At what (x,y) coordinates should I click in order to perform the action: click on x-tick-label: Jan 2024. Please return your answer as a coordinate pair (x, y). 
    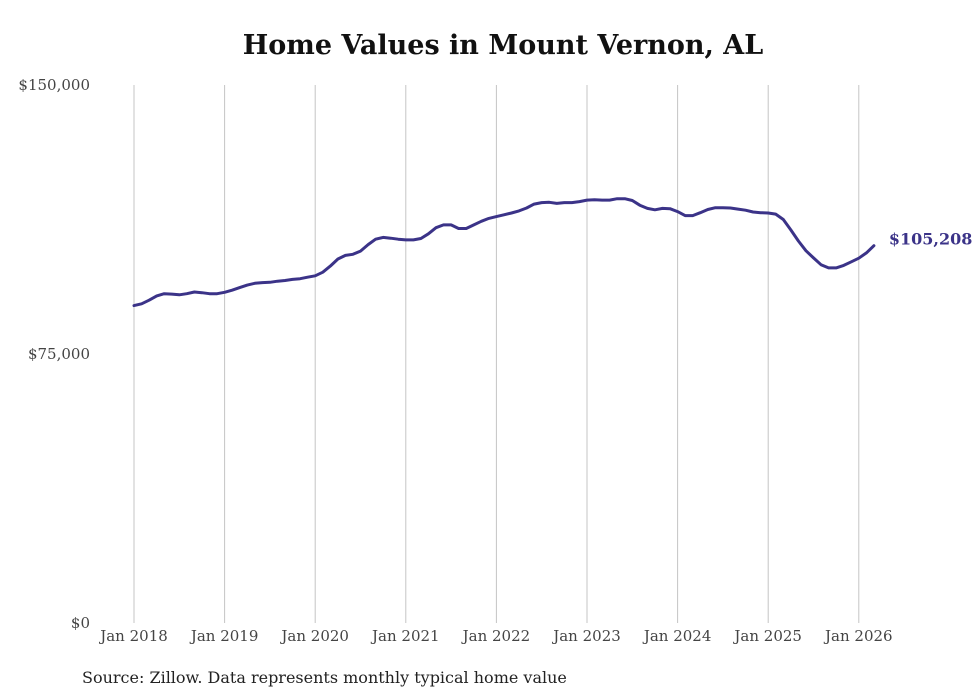
    Looking at the image, I should click on (677, 636).